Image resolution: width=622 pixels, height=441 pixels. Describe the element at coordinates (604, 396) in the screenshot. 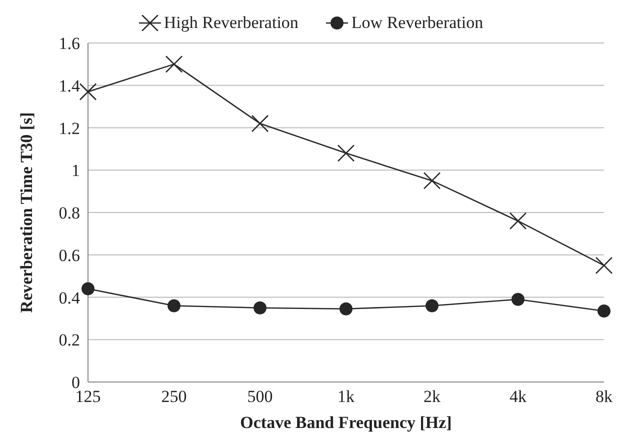

I see `x-tick-label: 8k` at that location.